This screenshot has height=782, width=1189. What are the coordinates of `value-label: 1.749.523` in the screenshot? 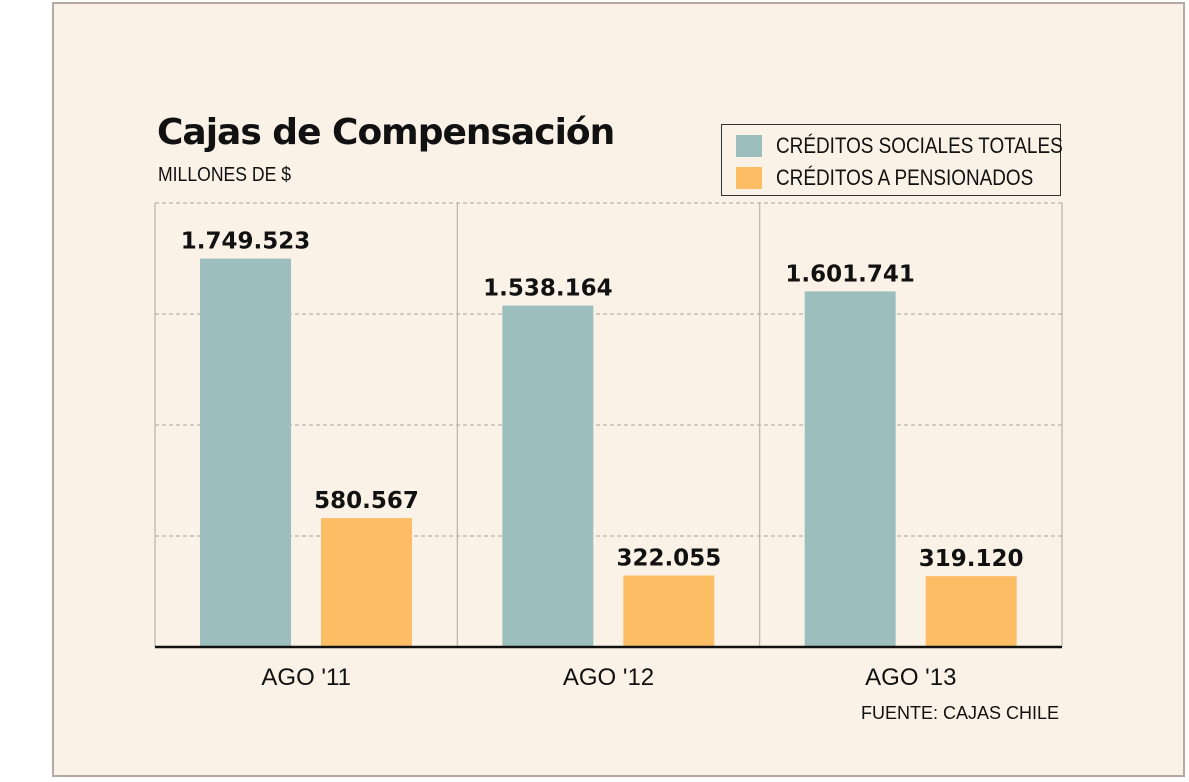 It's located at (246, 242).